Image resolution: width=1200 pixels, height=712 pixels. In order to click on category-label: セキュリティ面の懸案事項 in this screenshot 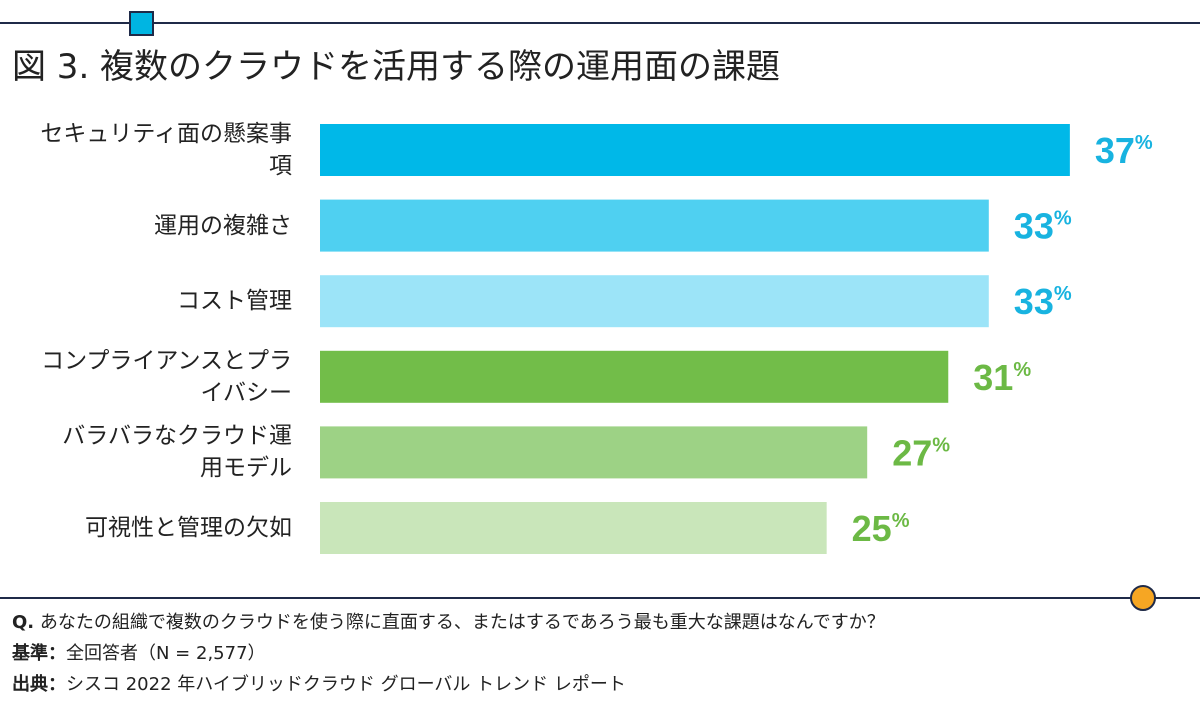, I will do `click(166, 150)`.